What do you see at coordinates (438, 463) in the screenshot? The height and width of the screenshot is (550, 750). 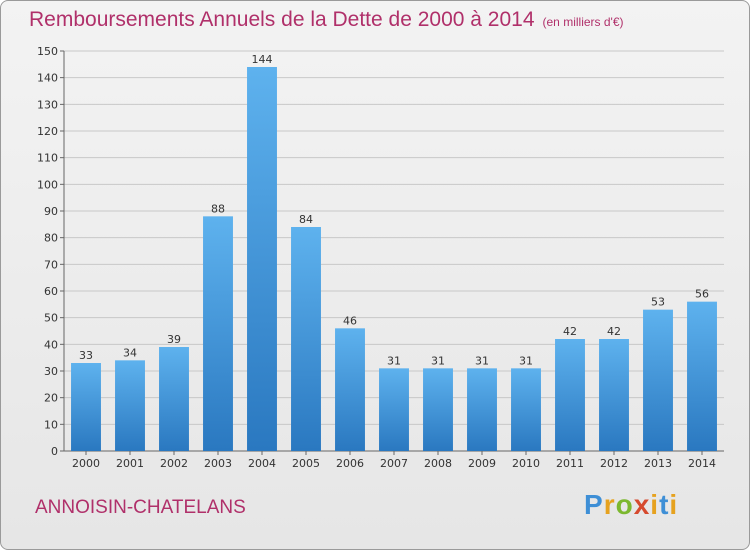 I see `x-tick-label: 2008` at bounding box center [438, 463].